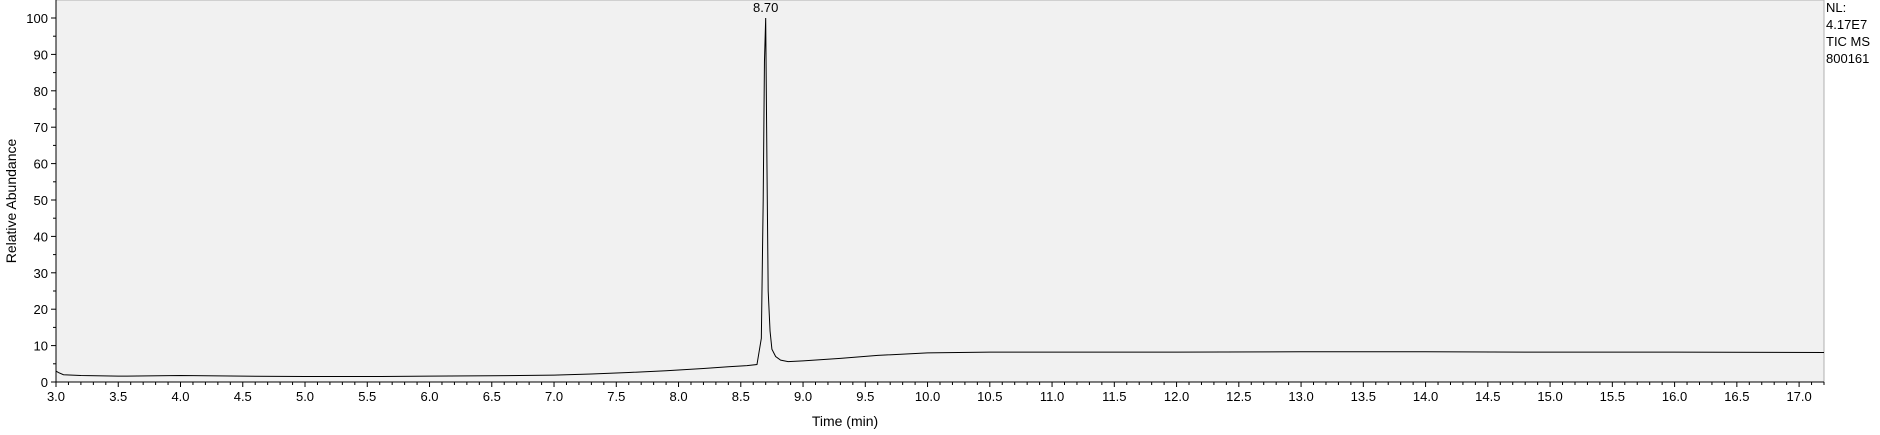 The image size is (1880, 435). I want to click on info-line-nl: NL:, so click(1836, 7).